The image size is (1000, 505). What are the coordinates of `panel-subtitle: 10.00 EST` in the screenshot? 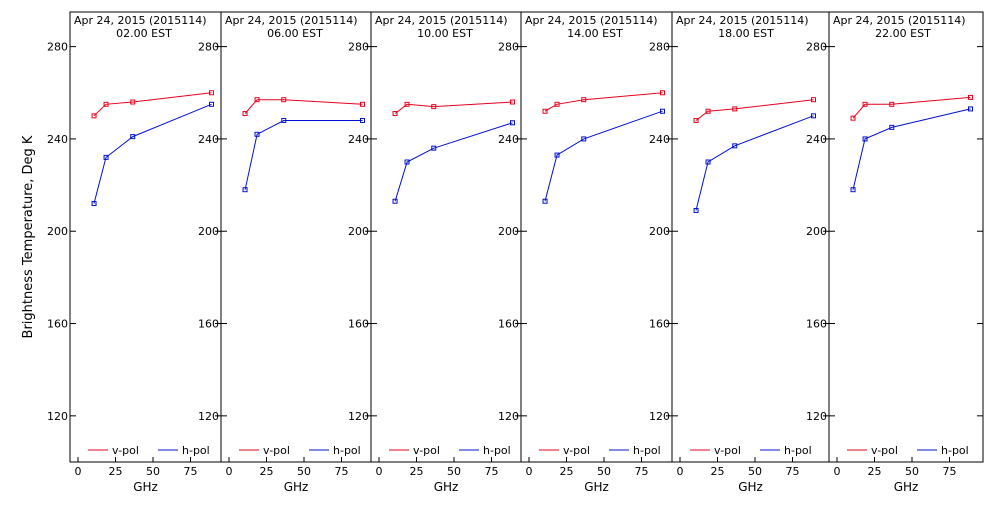 It's located at (445, 33).